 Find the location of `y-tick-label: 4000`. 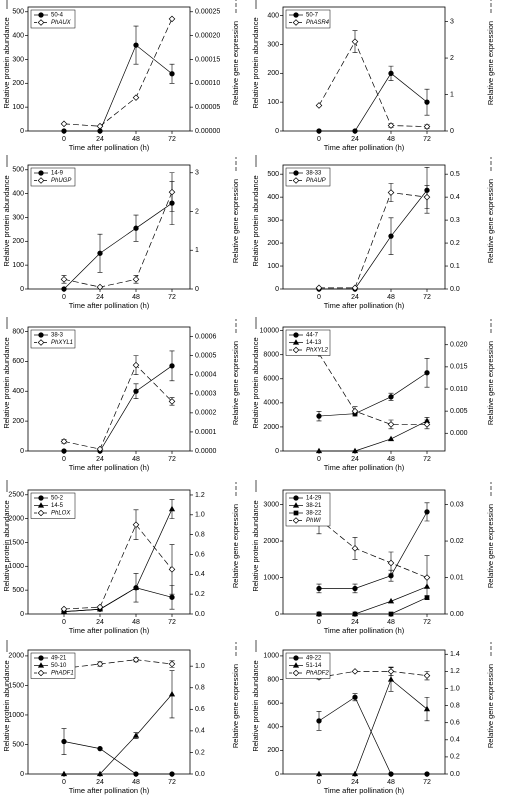

y-tick-label: 4000 is located at coordinates (271, 403).